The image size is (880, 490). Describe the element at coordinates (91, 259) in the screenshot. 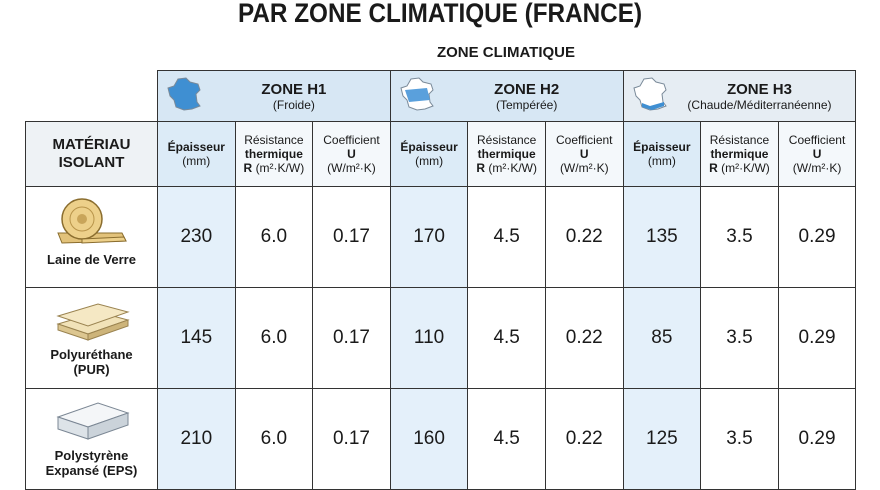

I see `material-name: Laine de Verre` at that location.